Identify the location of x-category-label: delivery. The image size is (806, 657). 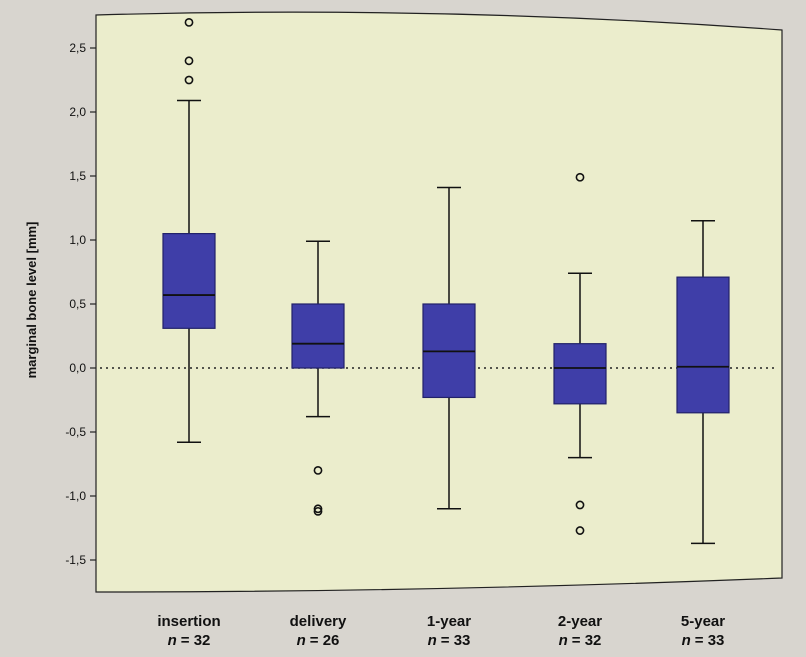
(318, 621).